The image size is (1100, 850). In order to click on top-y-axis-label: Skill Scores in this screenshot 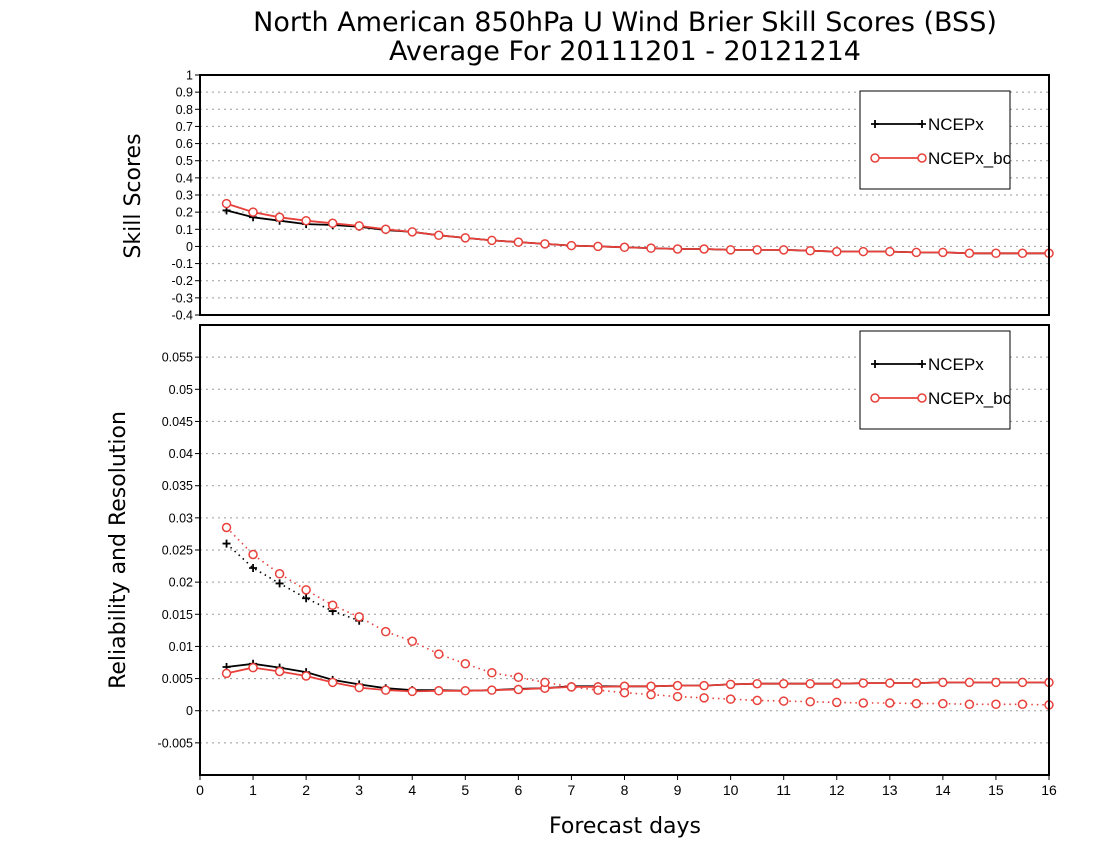, I will do `click(133, 195)`.